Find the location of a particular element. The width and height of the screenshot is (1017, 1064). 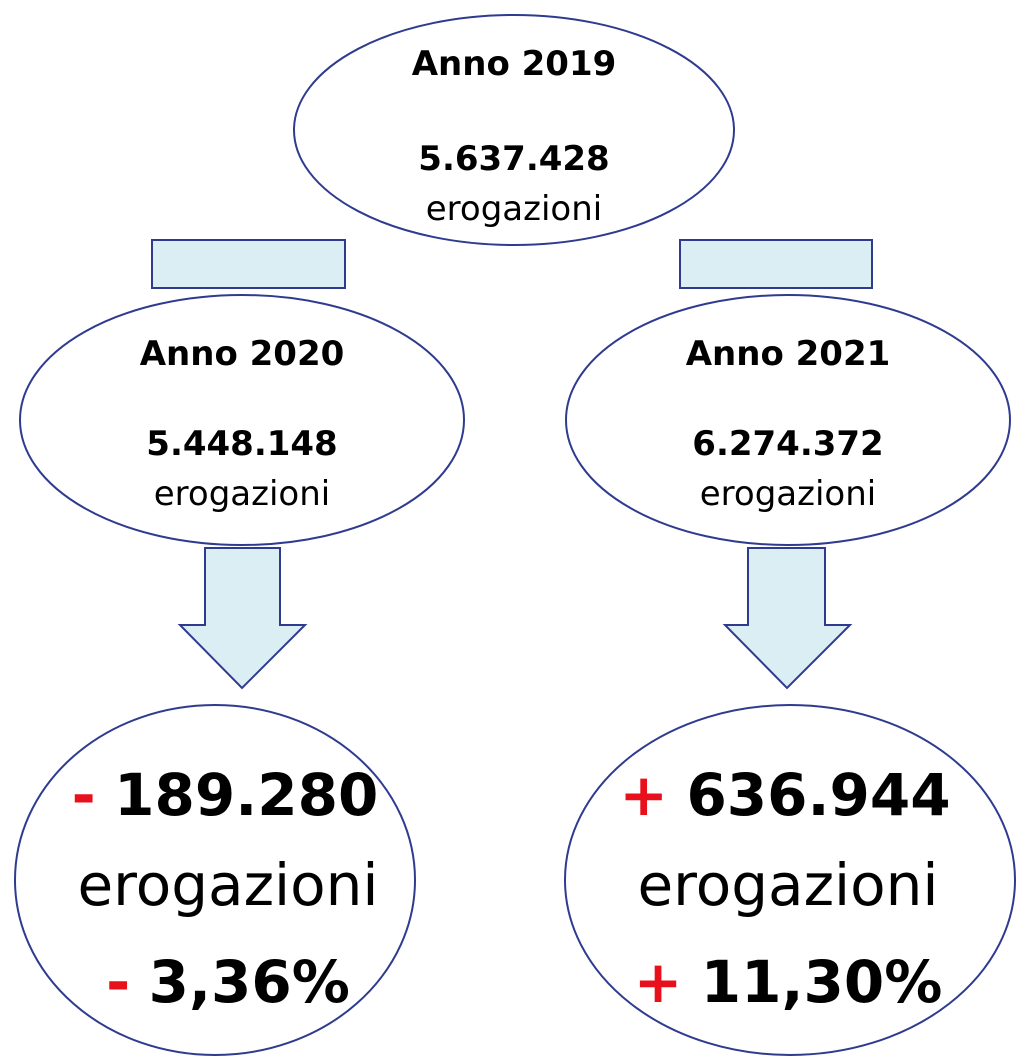

node-value: 5.637.428 is located at coordinates (513, 159).